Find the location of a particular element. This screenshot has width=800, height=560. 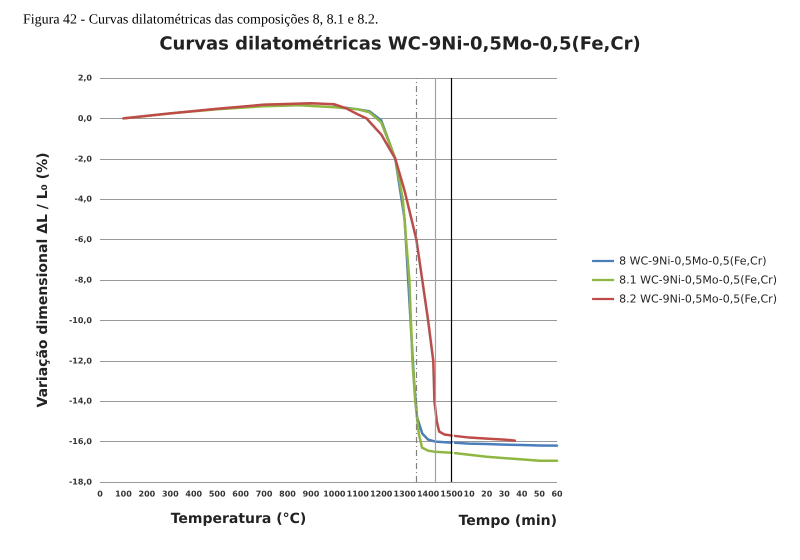

x-tick-label: 300 is located at coordinates (171, 494).